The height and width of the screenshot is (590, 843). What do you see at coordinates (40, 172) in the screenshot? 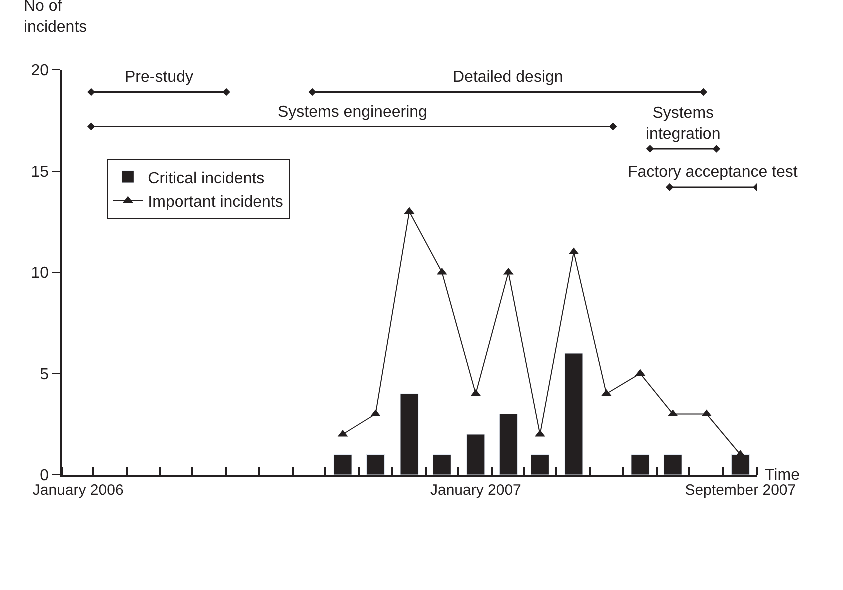
I see `y-tick-label: 15` at bounding box center [40, 172].